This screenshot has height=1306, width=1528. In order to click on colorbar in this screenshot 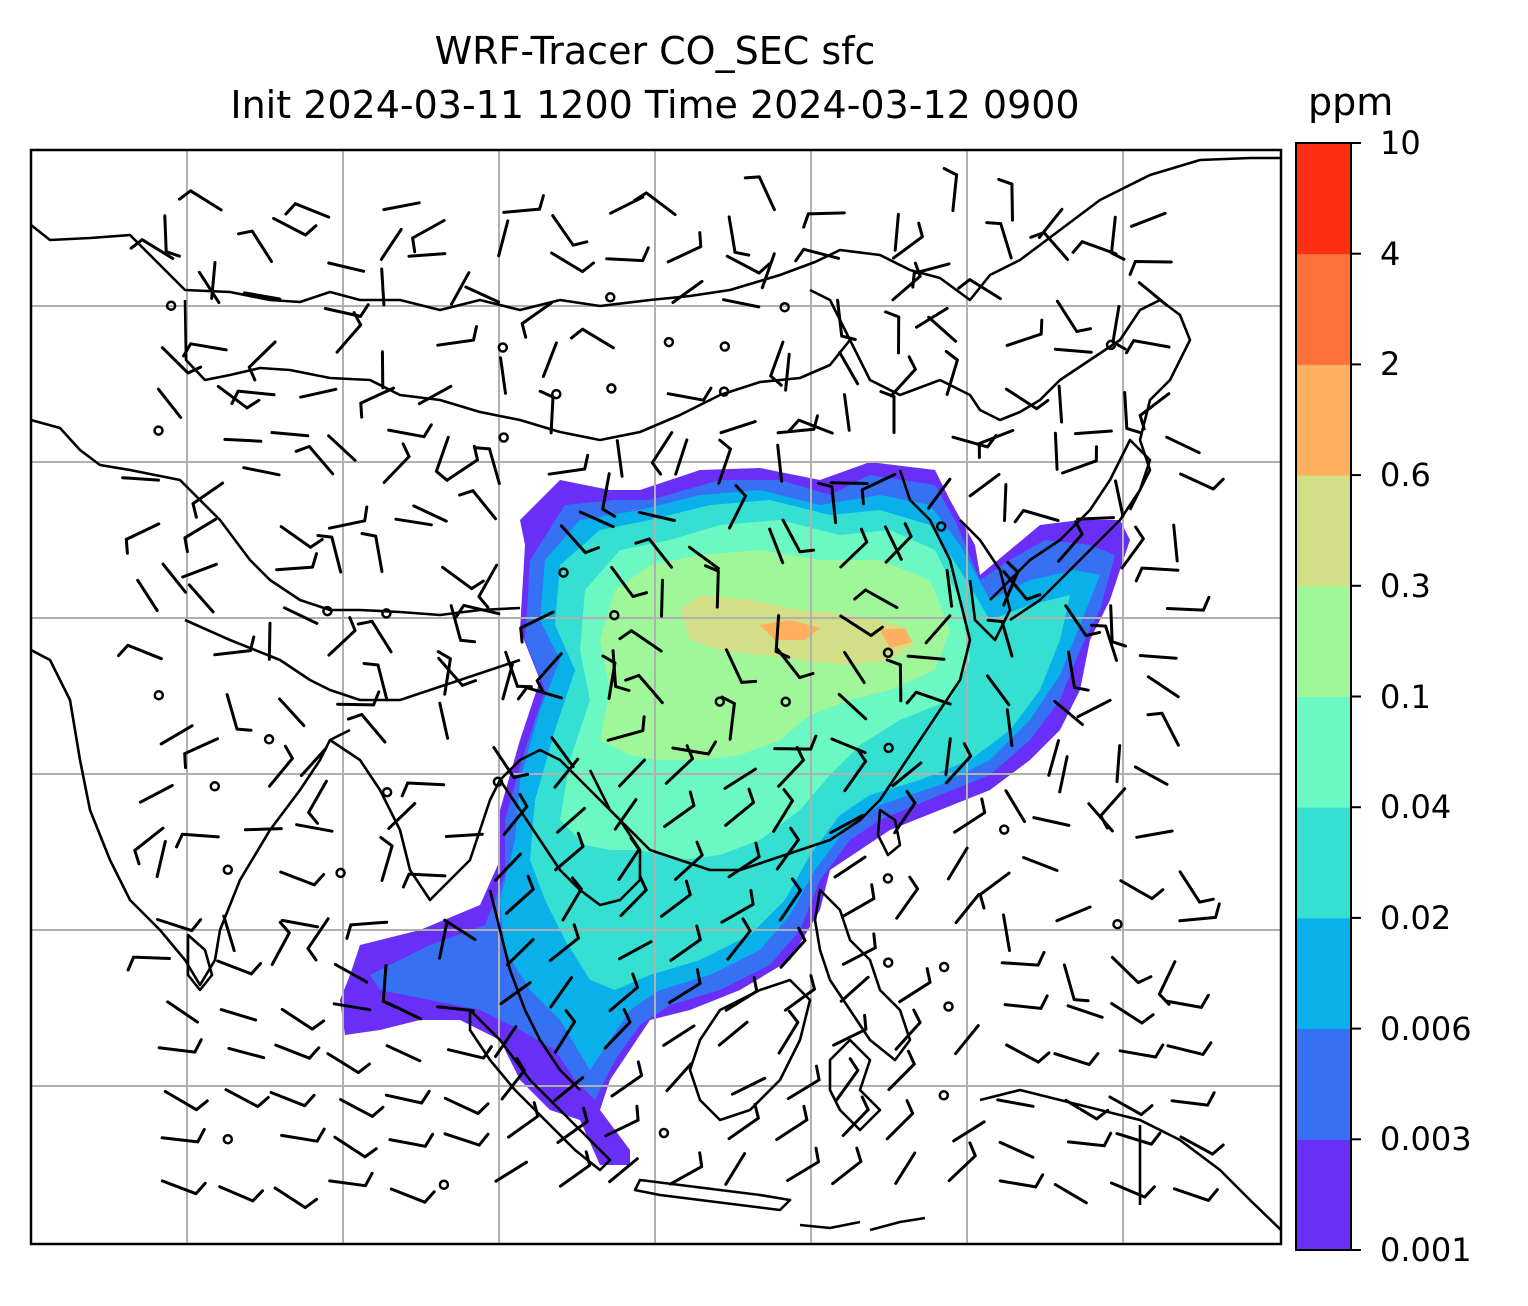, I will do `click(1328, 696)`.